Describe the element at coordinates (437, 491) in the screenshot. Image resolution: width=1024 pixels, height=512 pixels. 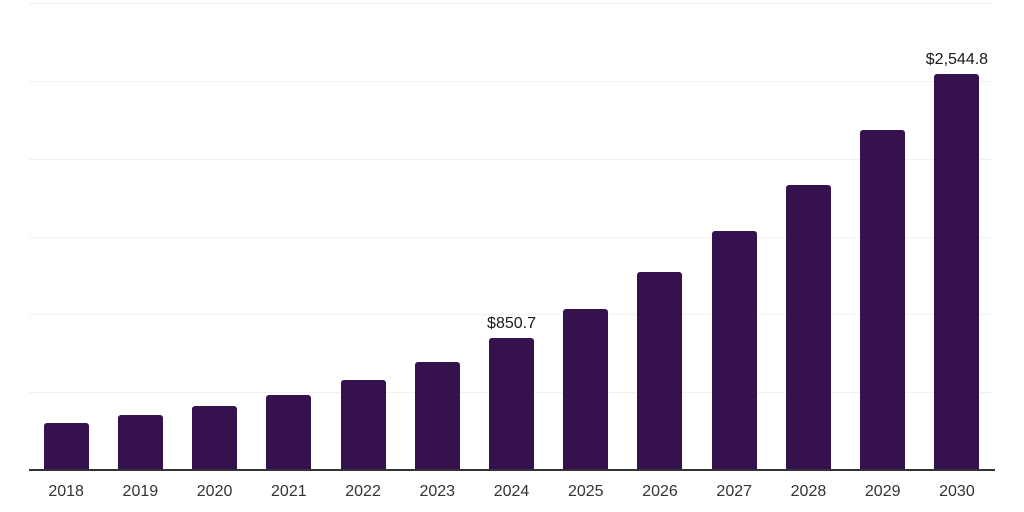
I see `x-tick-label: 2023` at that location.